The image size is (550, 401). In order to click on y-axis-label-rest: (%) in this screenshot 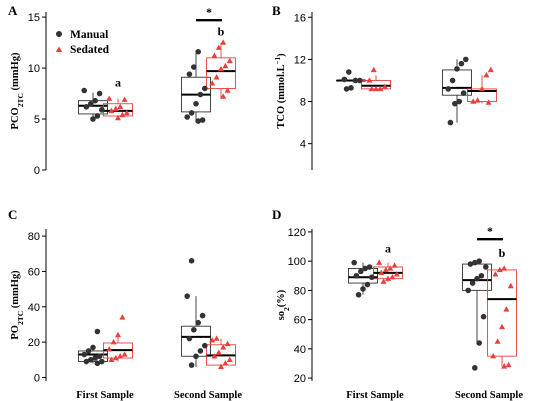, I will do `click(281, 298)`.